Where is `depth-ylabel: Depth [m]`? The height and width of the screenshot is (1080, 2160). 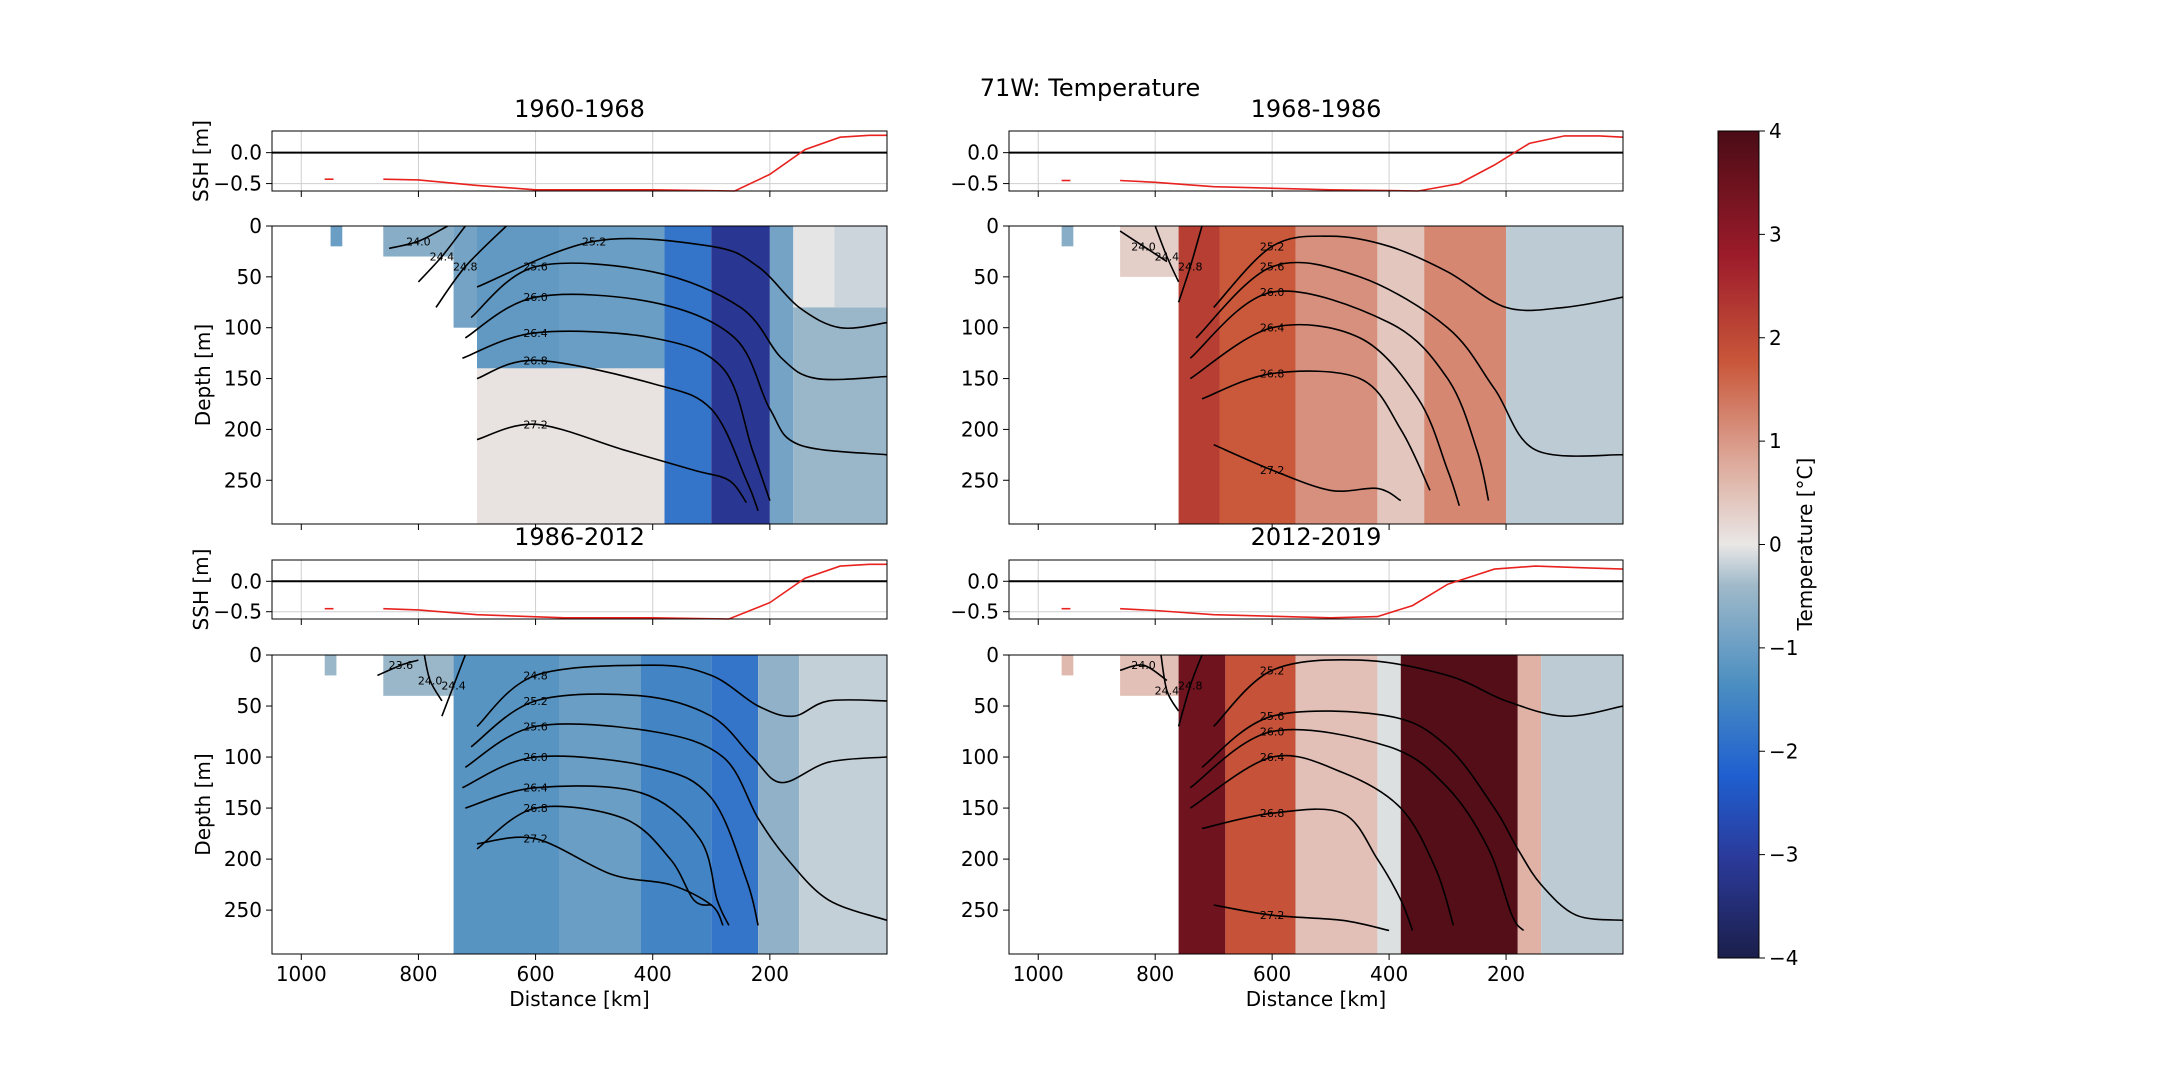
depth-ylabel: Depth [m] is located at coordinates (203, 375).